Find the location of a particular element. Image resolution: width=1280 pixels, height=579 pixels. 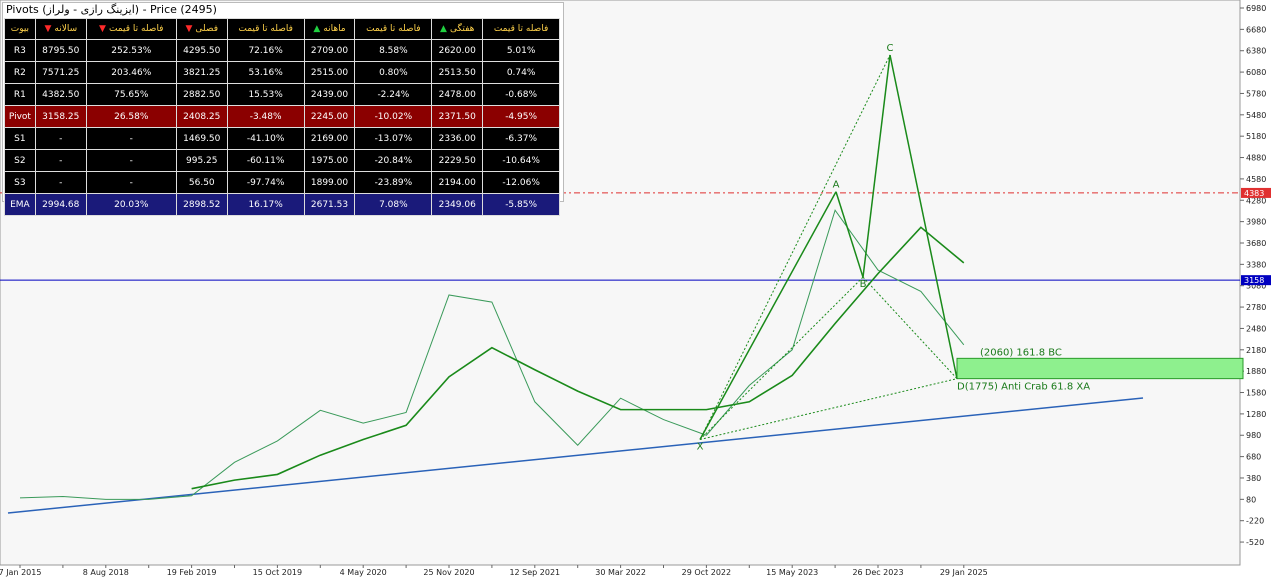

table-cell: 20.03% is located at coordinates (131, 204).